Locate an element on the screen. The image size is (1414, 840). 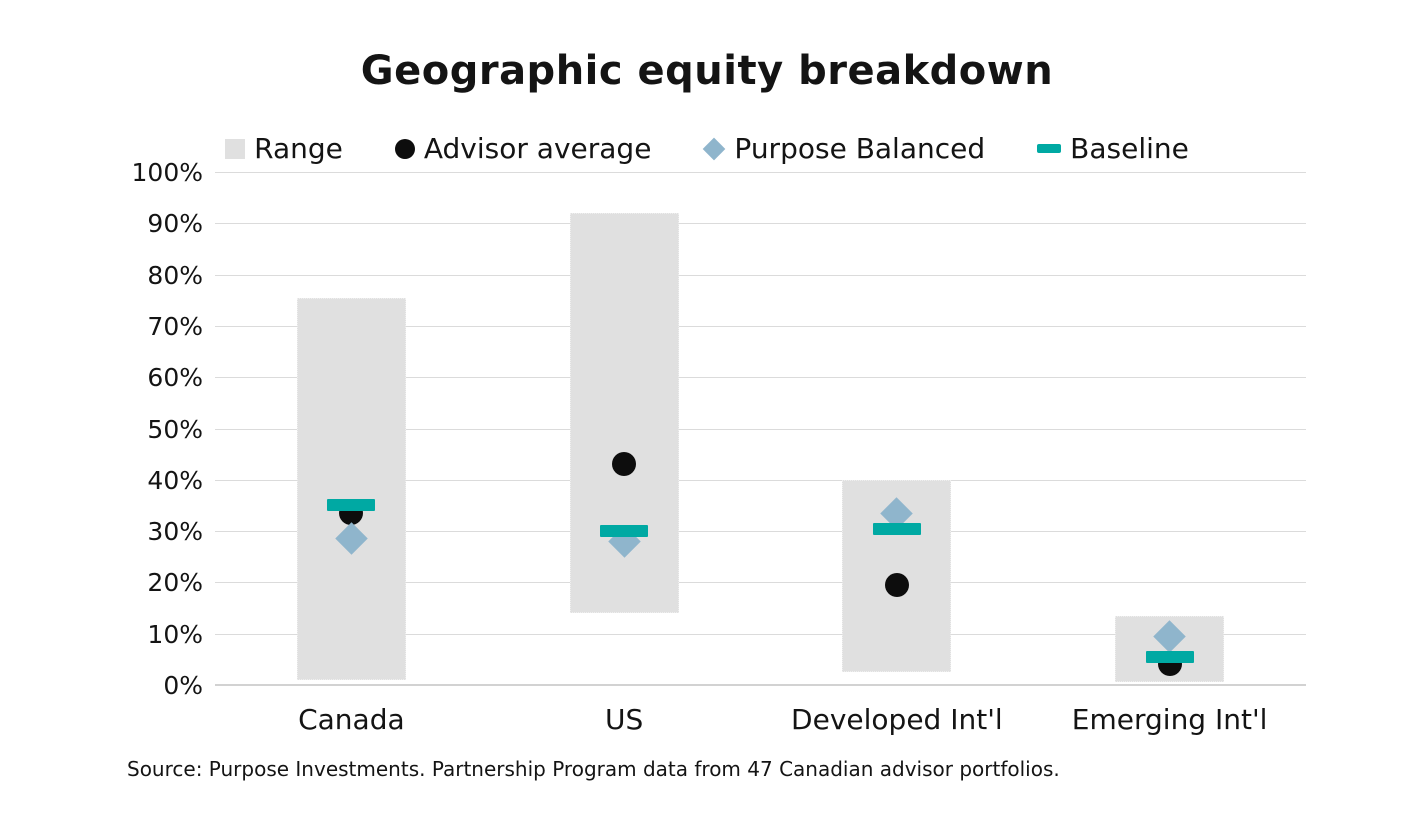
legend-label-advisor-average: Advisor average is located at coordinates (537, 148).